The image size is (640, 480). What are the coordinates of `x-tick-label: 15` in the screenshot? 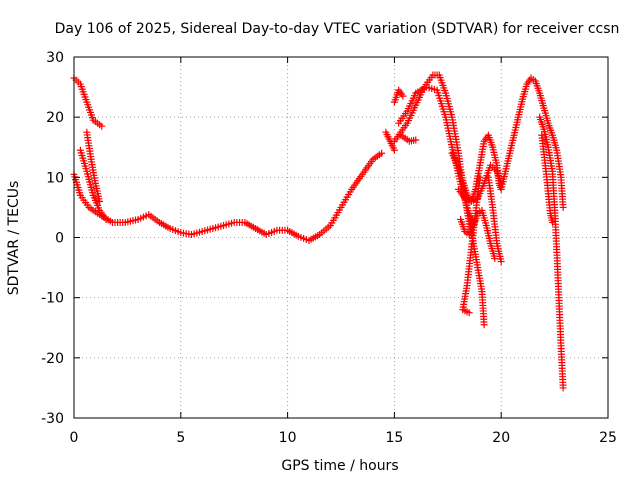 It's located at (394, 438).